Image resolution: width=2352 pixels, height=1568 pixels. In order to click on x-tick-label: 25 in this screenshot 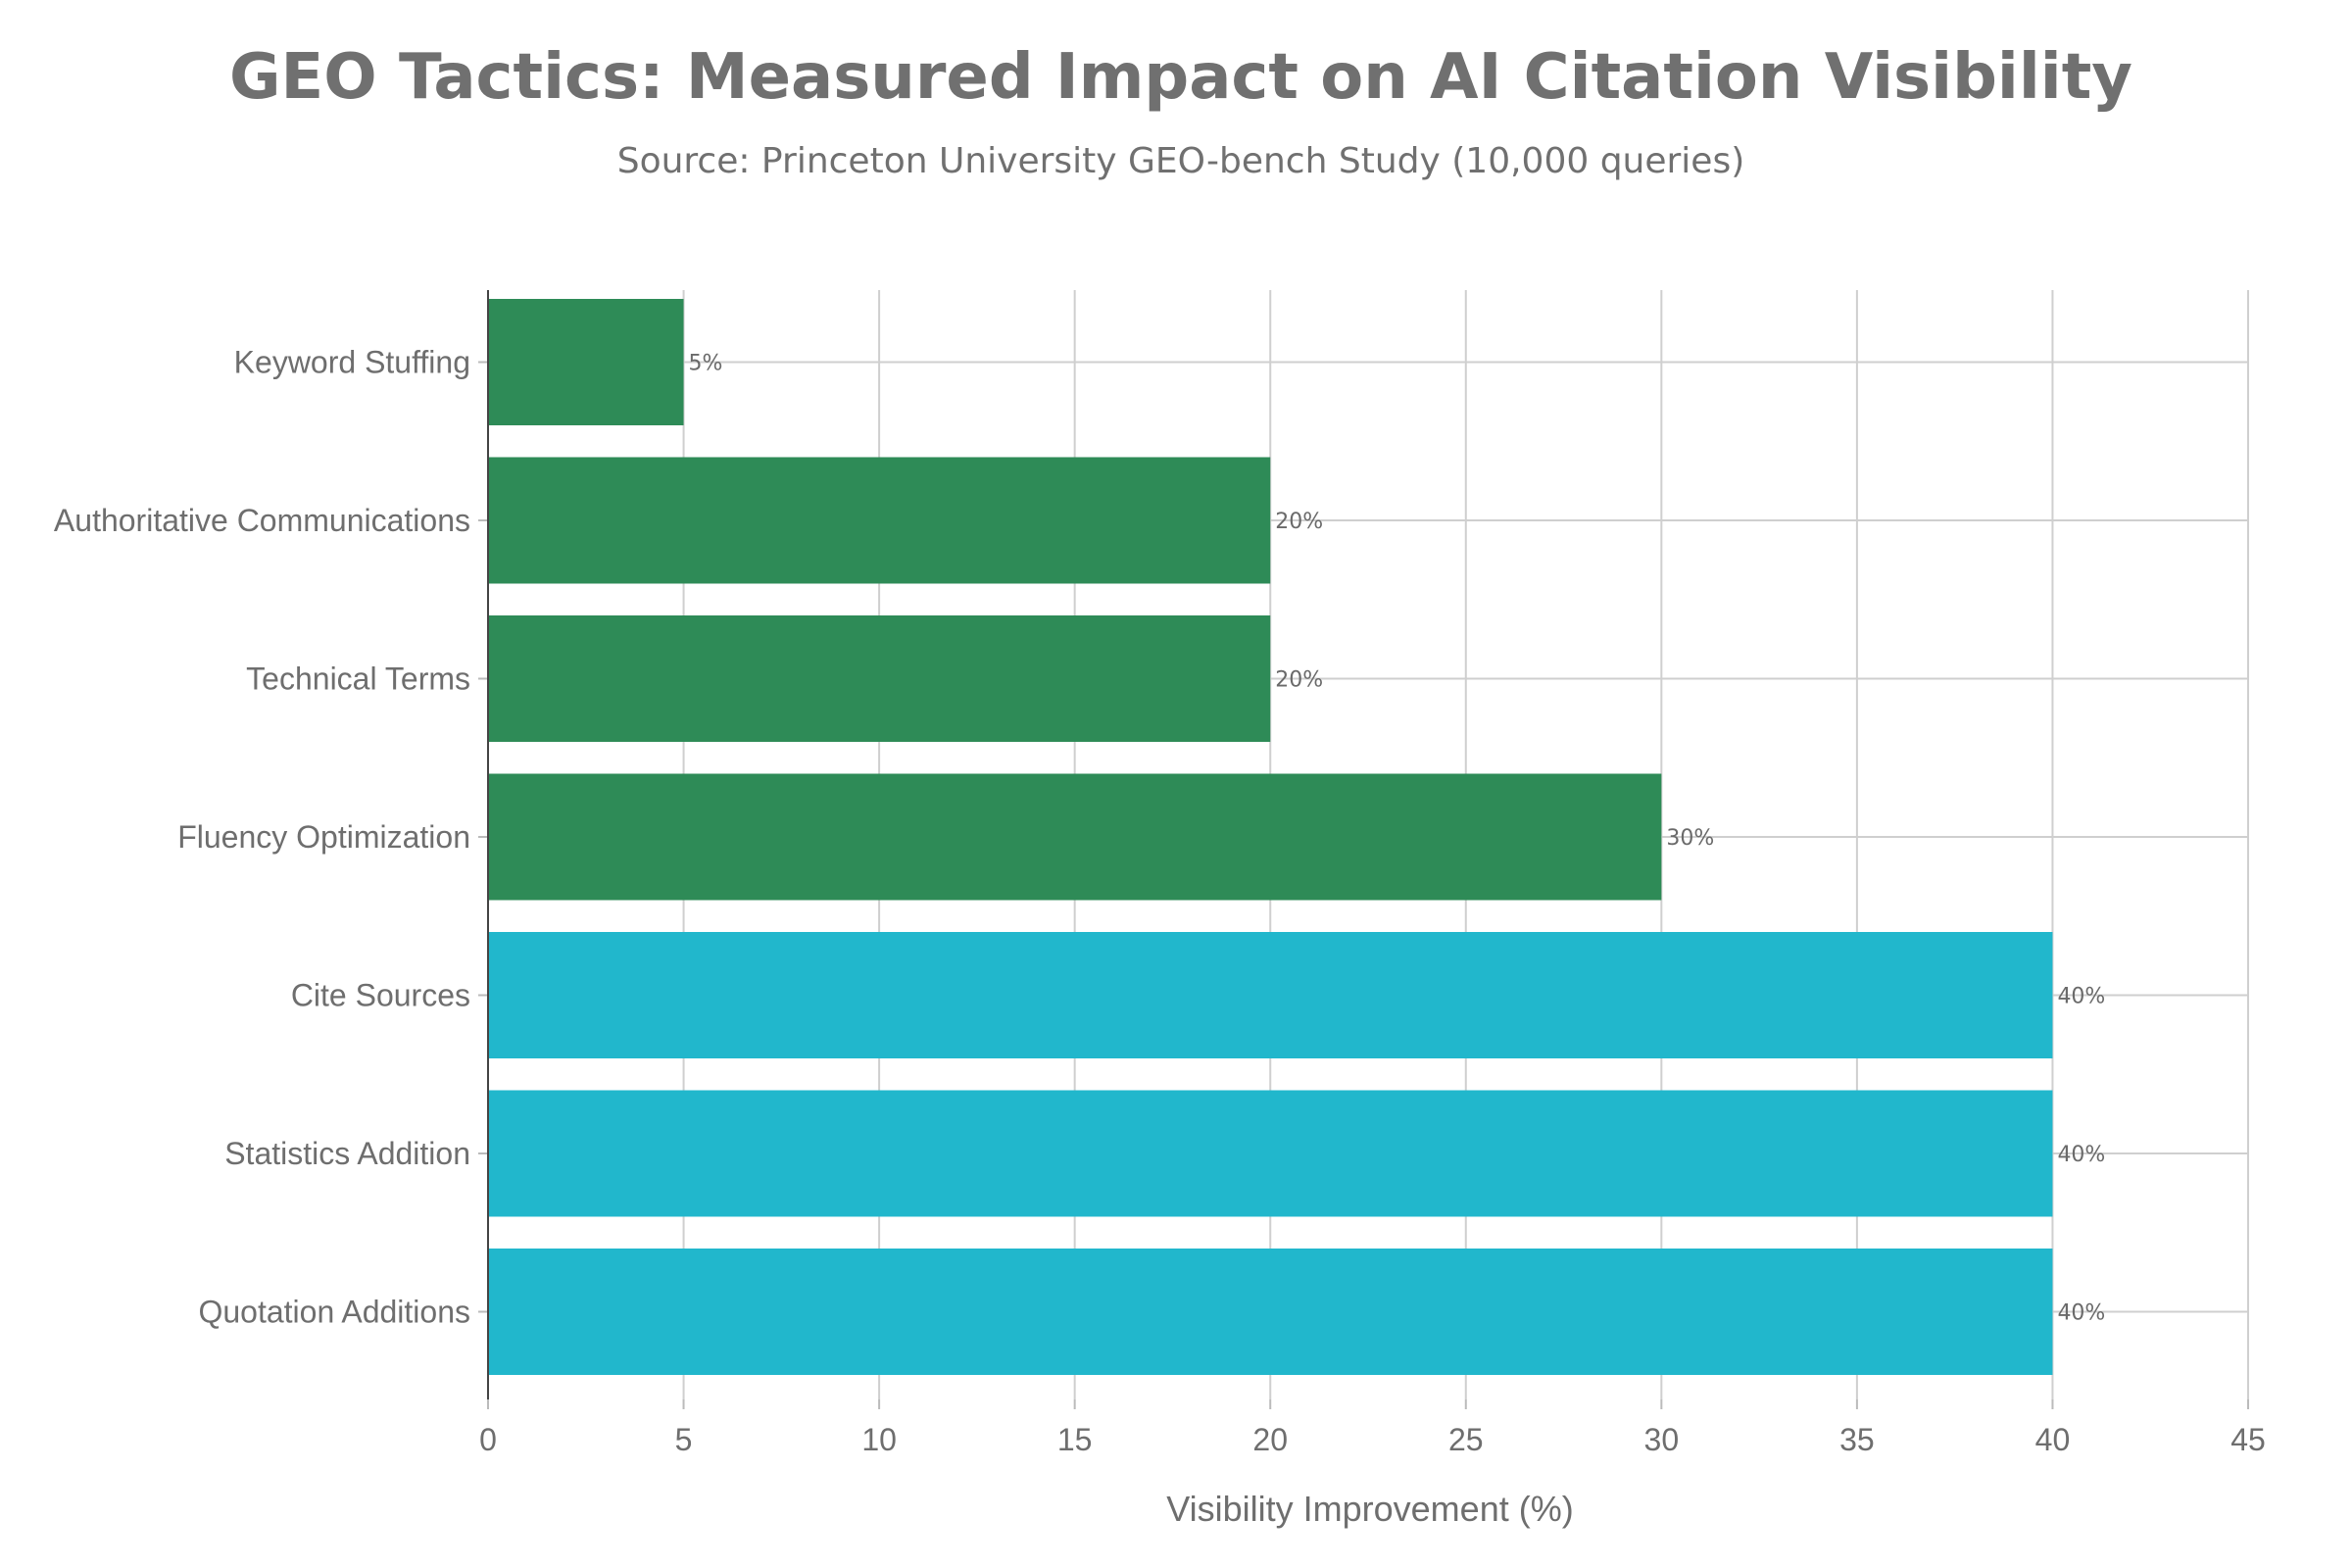, I will do `click(1466, 1439)`.